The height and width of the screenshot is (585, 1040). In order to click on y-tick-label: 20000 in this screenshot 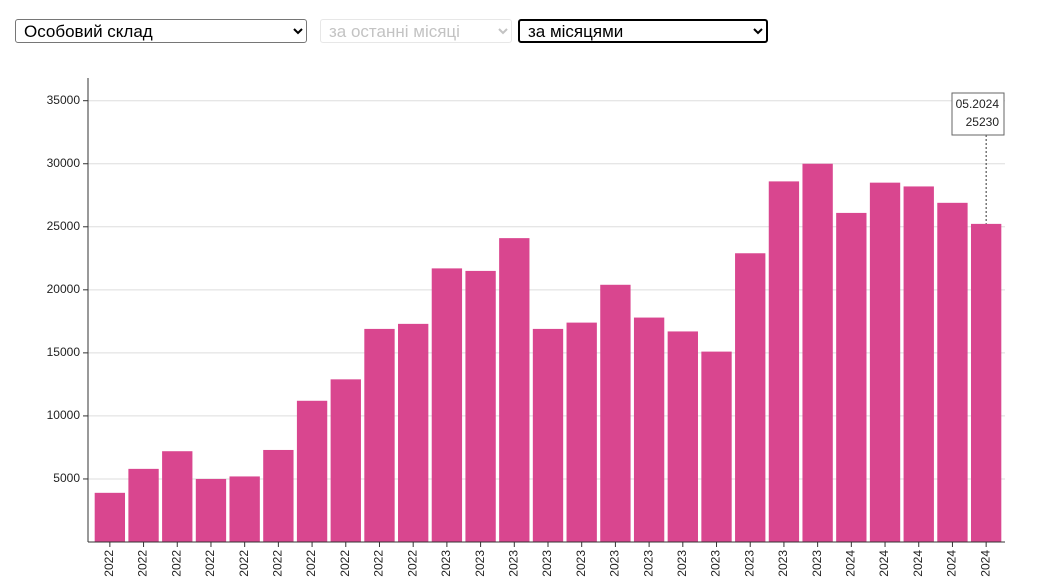, I will do `click(64, 289)`.